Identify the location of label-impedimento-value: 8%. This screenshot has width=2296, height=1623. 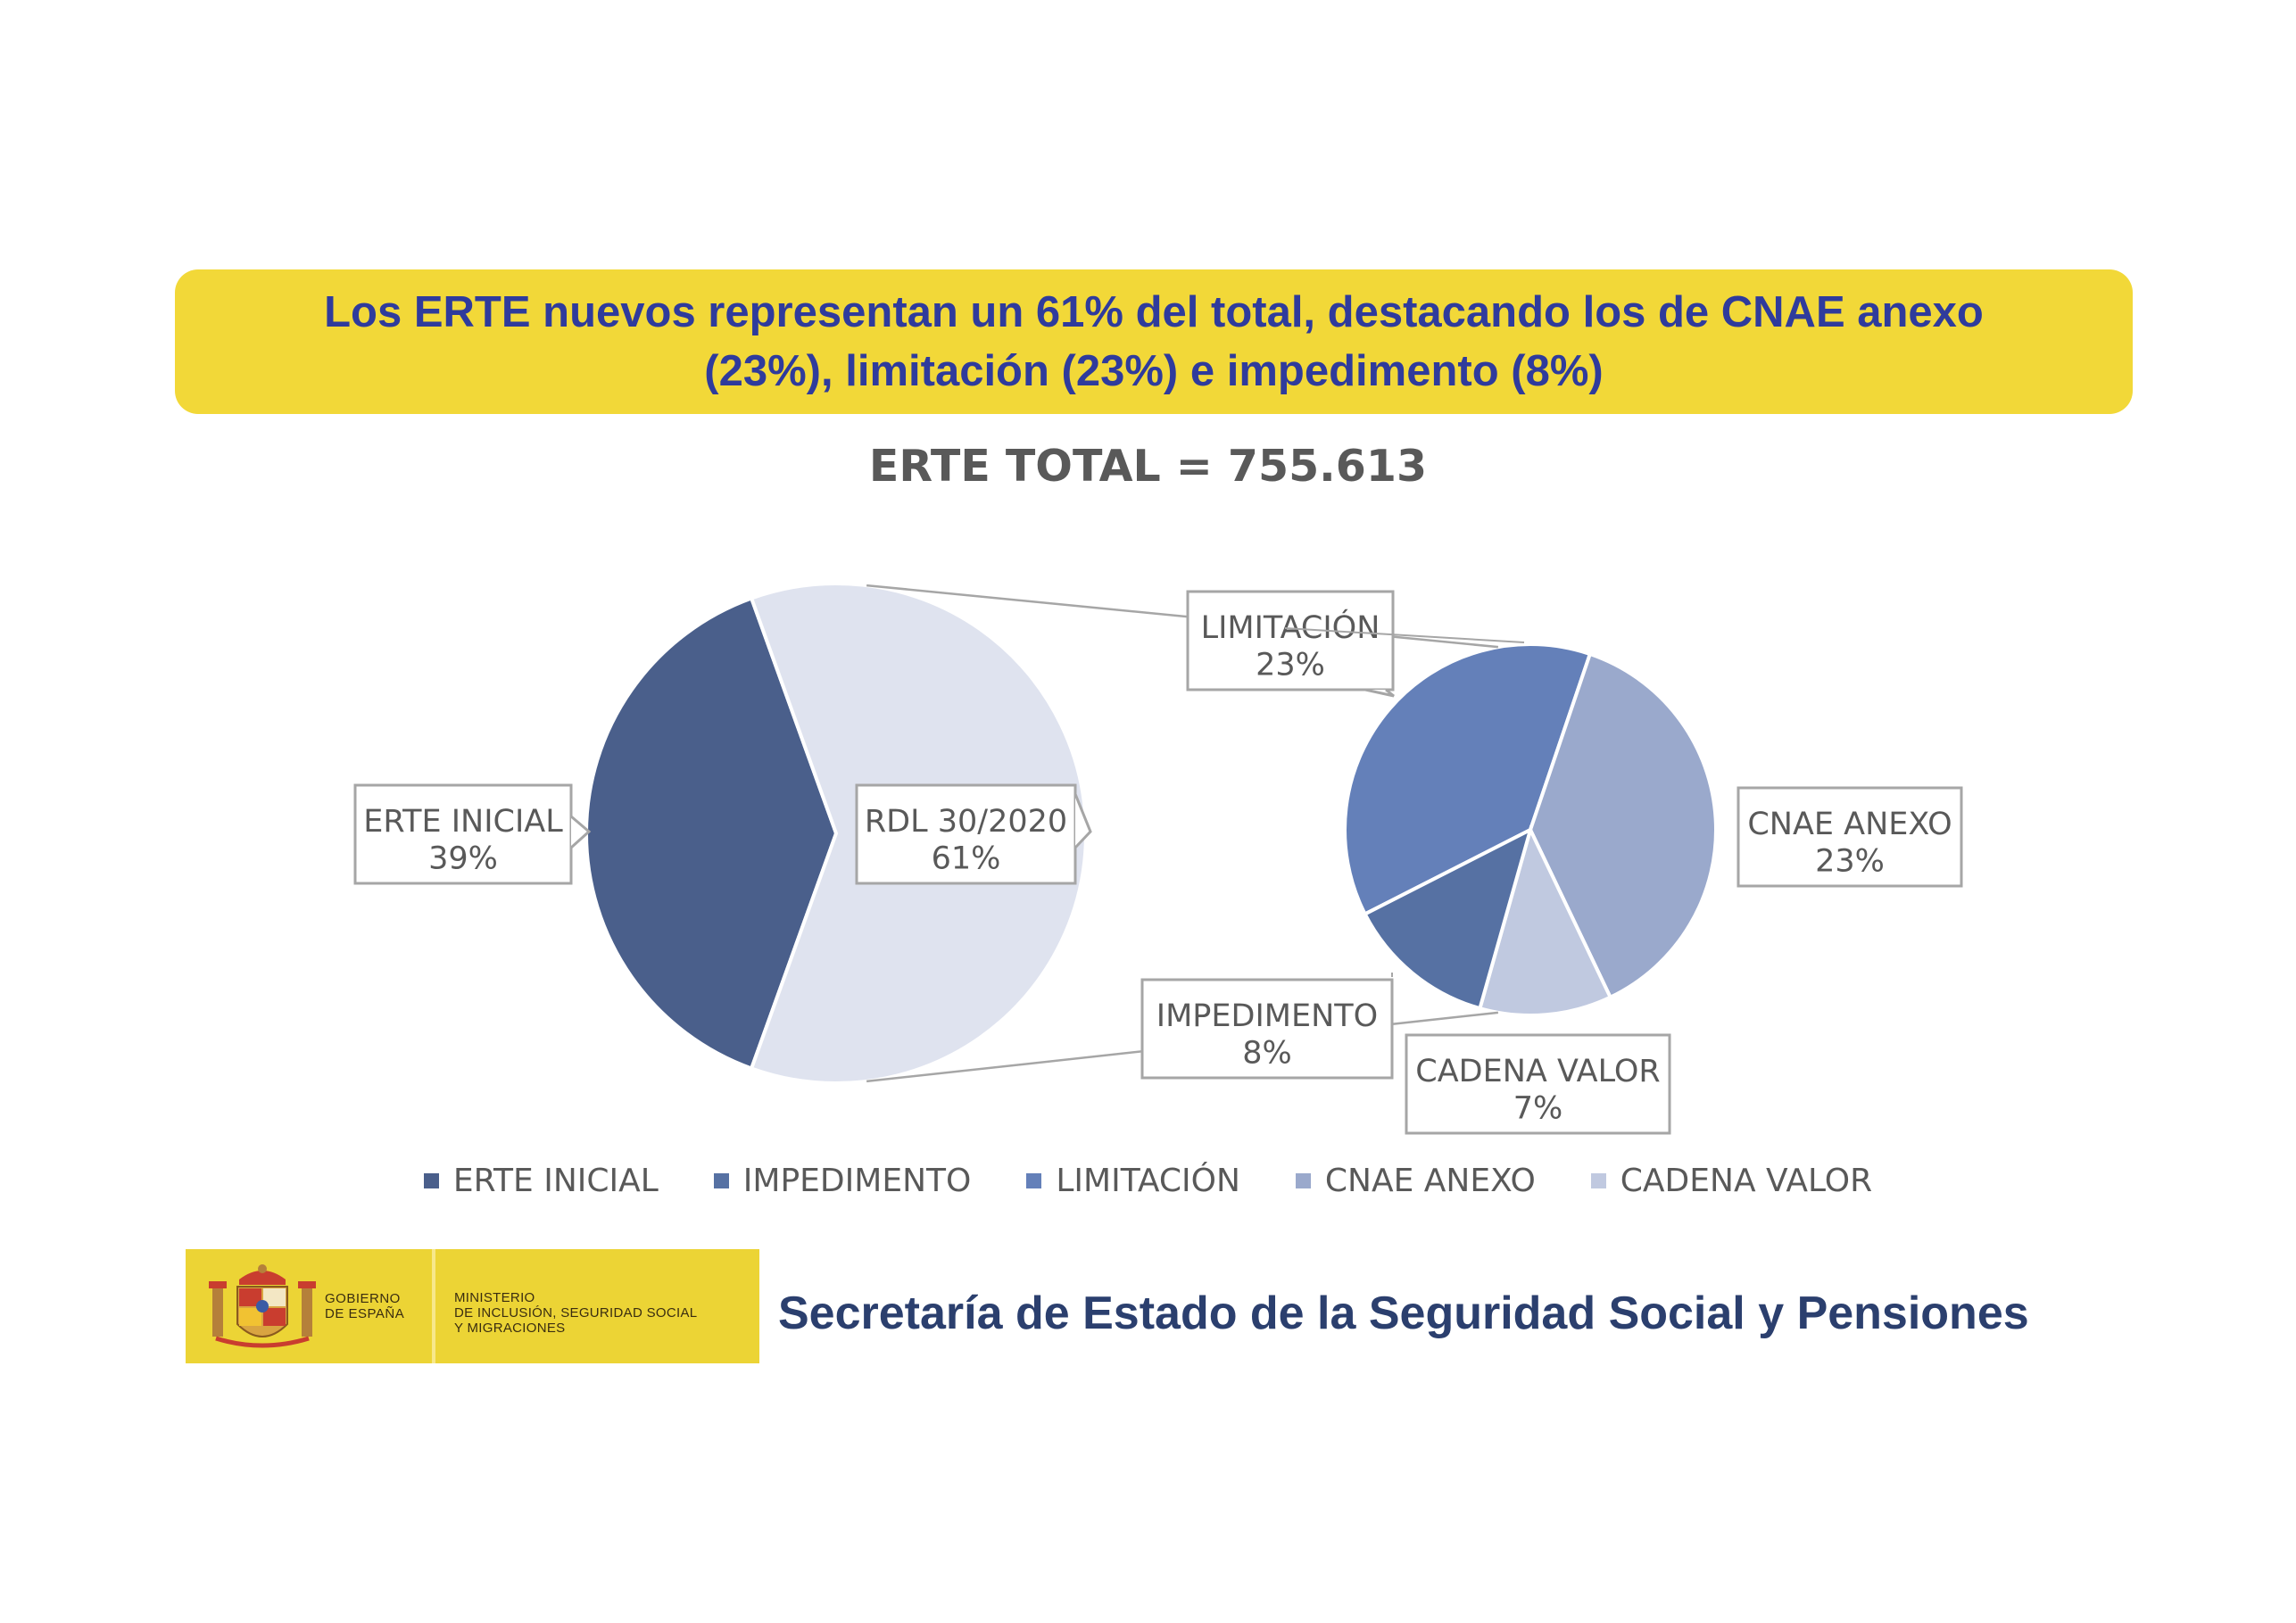
(1267, 1054).